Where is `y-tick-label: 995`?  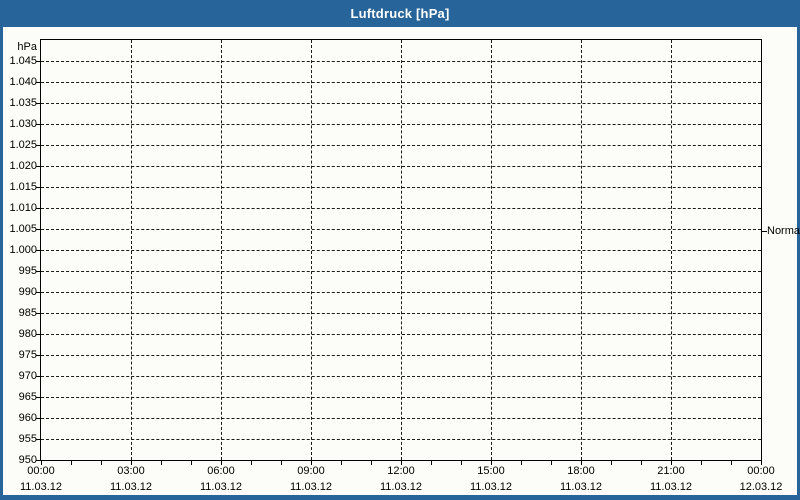
y-tick-label: 995 is located at coordinates (27, 271).